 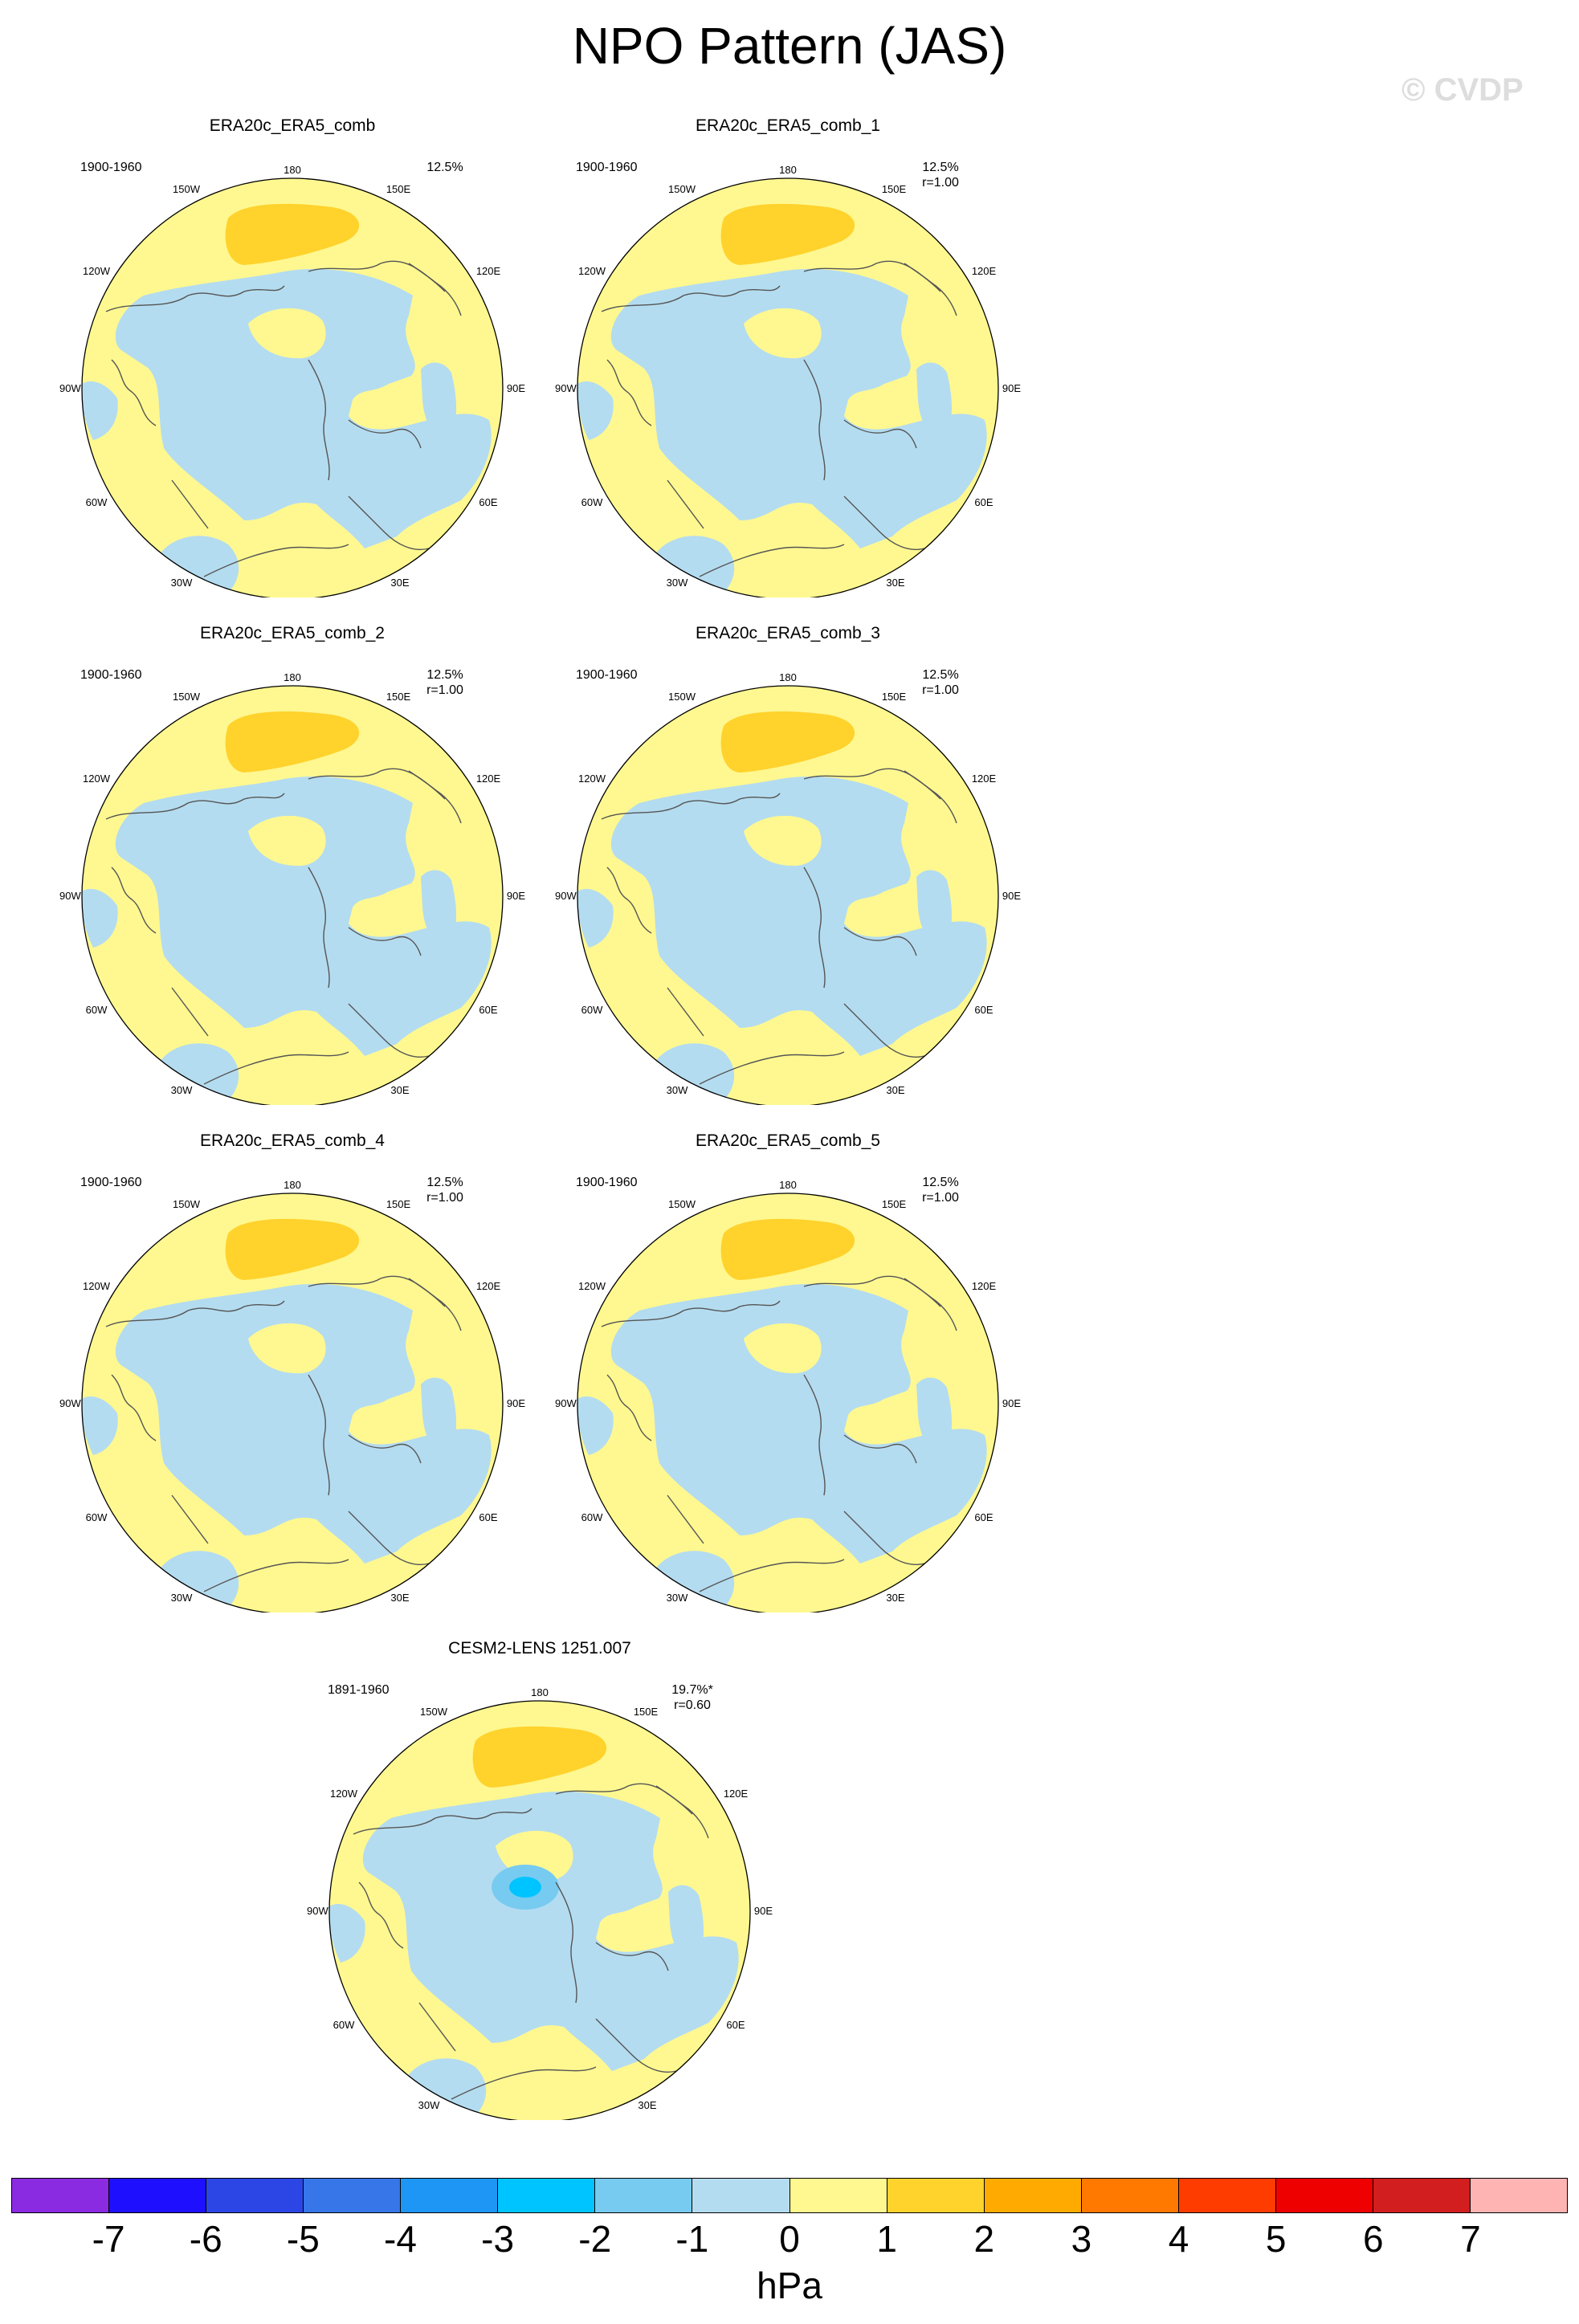 I want to click on panel-title: ERA20c_ERA5_comb_1, so click(x=788, y=126).